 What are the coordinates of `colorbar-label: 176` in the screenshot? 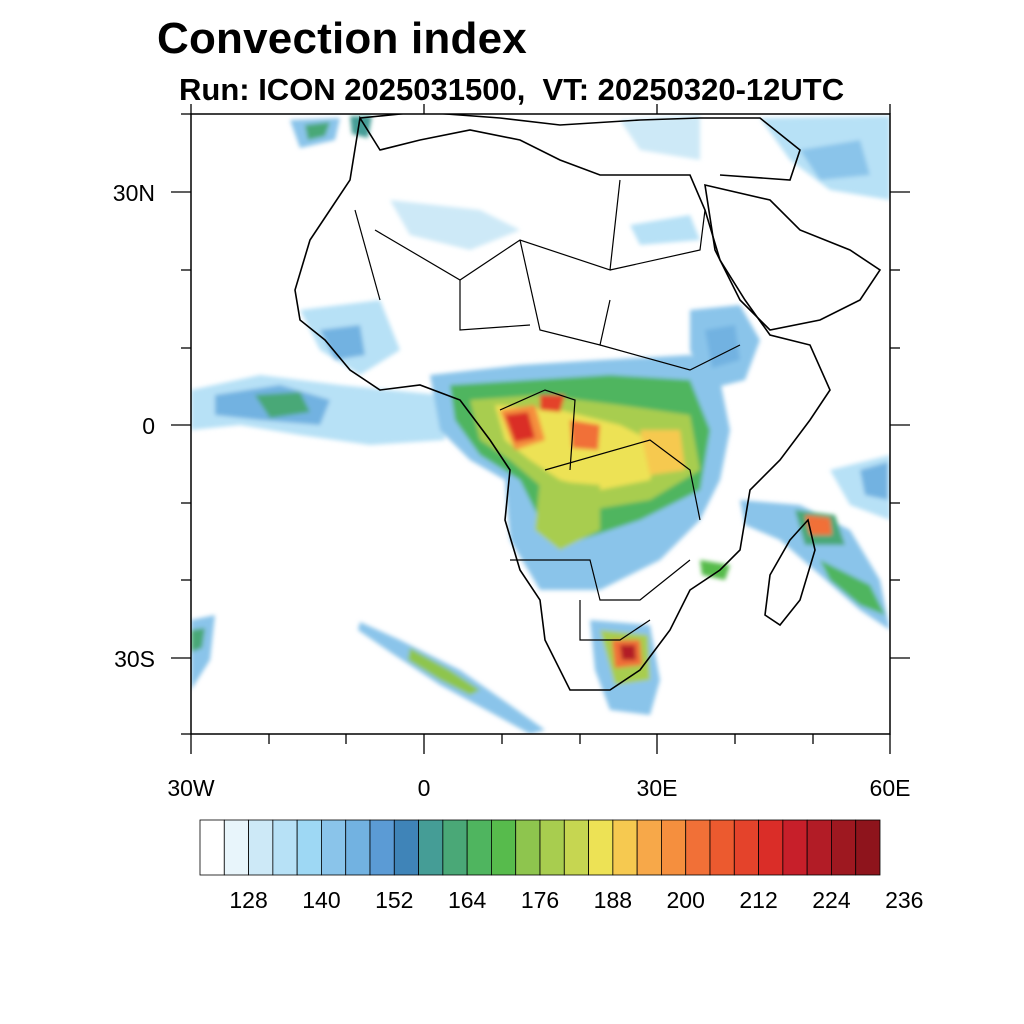 It's located at (540, 900).